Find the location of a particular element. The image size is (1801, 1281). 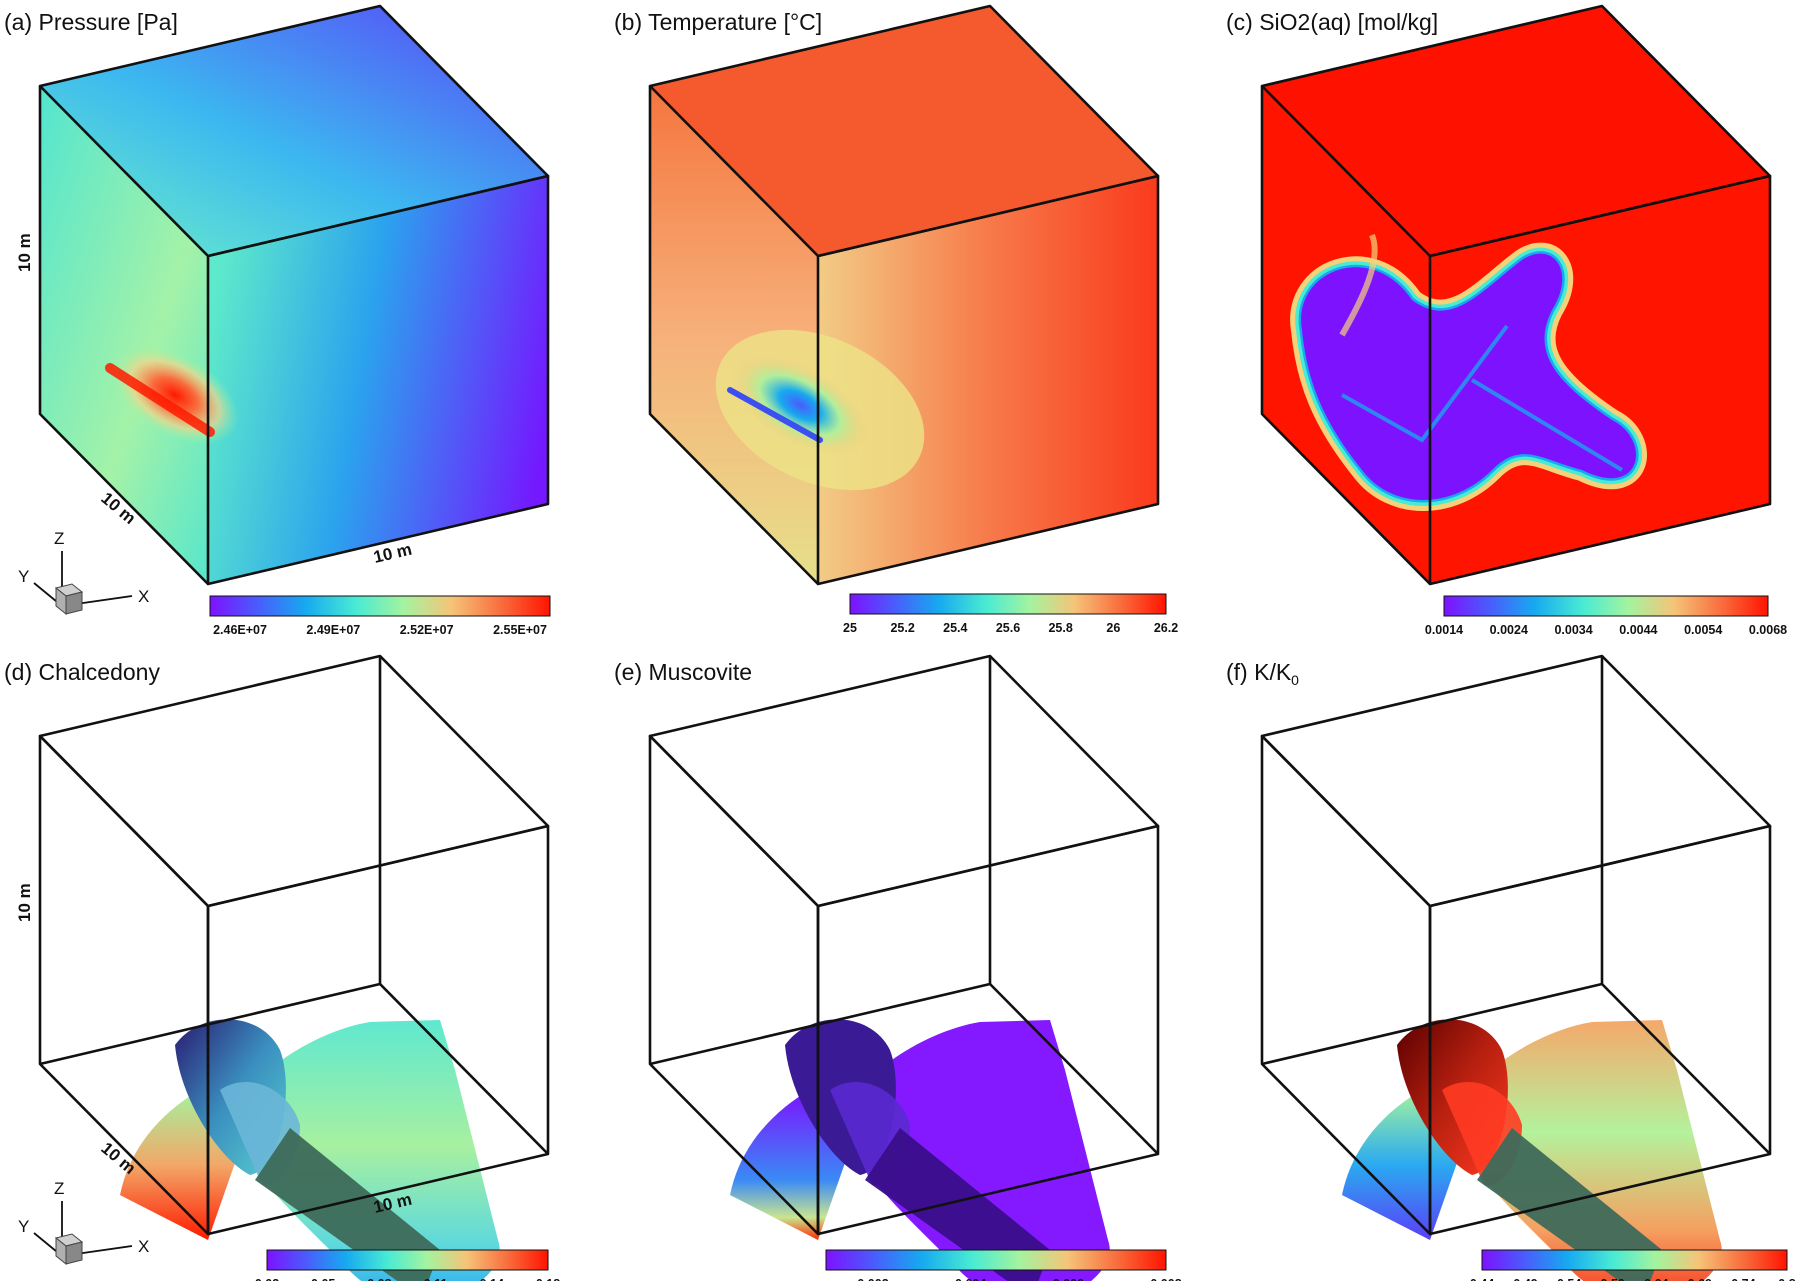

temp-cold-spot is located at coordinates (800, 405).